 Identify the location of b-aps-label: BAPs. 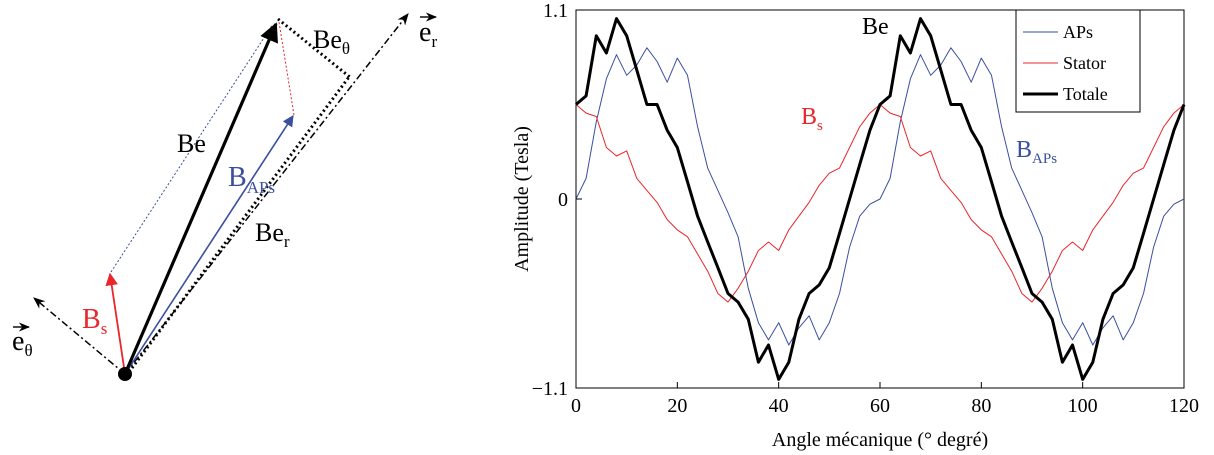
(251, 179).